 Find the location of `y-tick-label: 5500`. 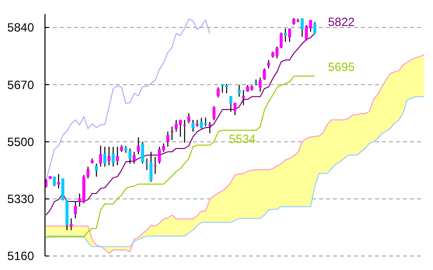

y-tick-label: 5500 is located at coordinates (20, 141).